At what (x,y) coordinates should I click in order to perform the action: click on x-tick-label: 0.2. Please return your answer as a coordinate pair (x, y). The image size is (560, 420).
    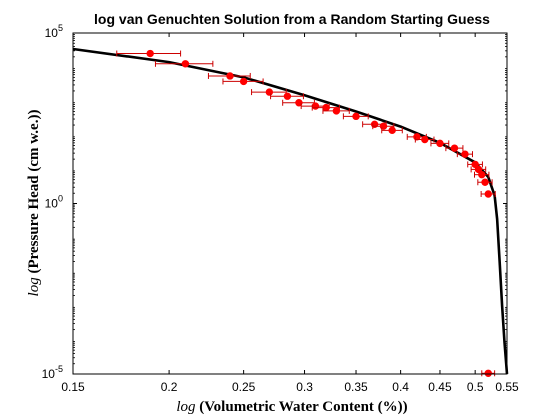
    Looking at the image, I should click on (169, 387).